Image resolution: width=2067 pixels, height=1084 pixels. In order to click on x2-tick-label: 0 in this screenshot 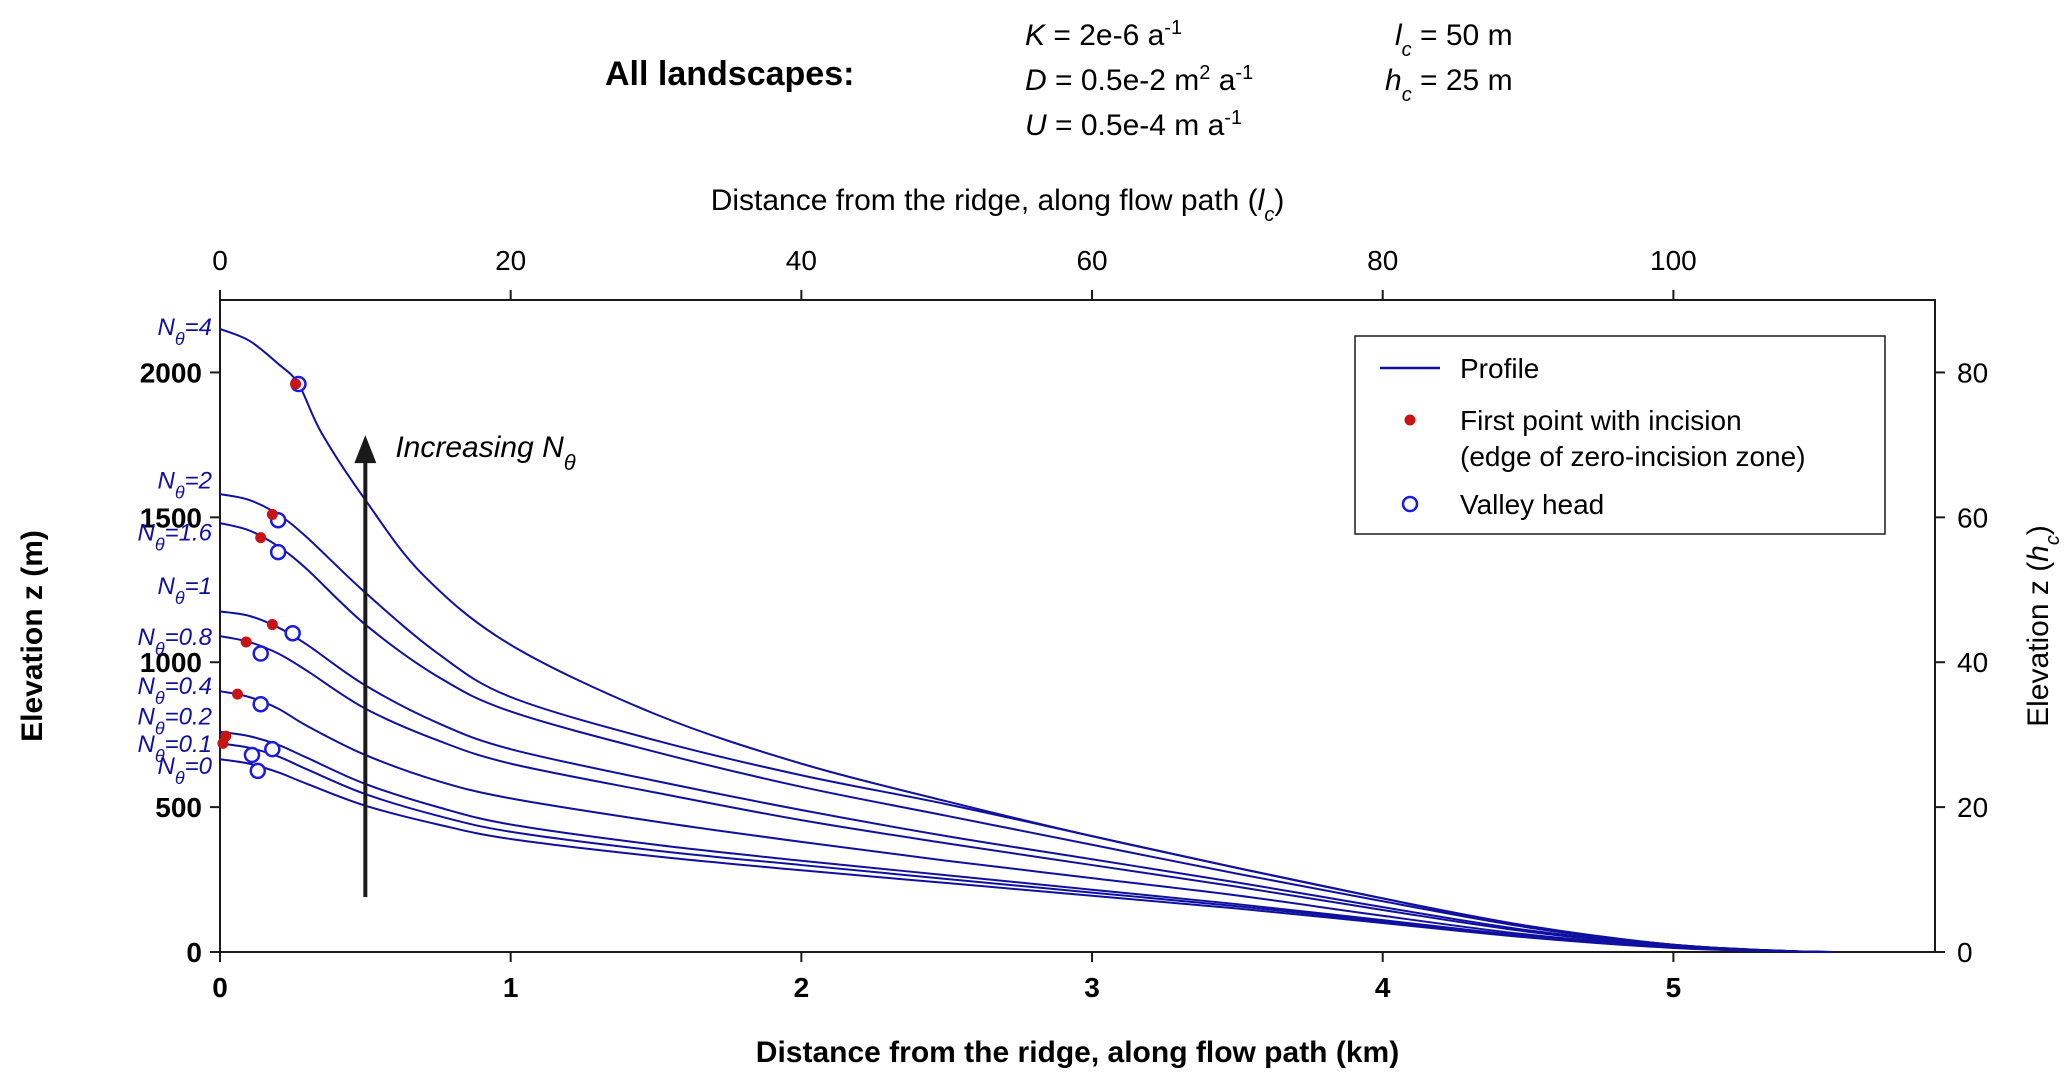, I will do `click(220, 260)`.